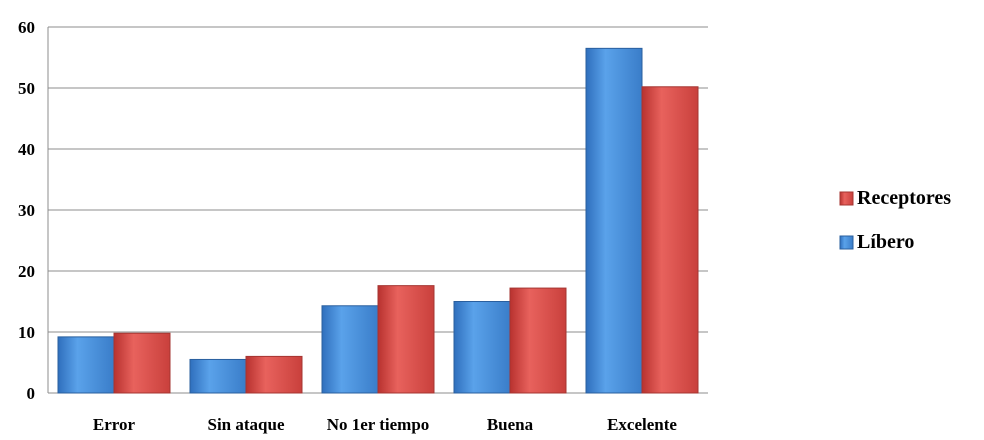 The image size is (984, 440). I want to click on x-category-label: Sin ataque, so click(246, 424).